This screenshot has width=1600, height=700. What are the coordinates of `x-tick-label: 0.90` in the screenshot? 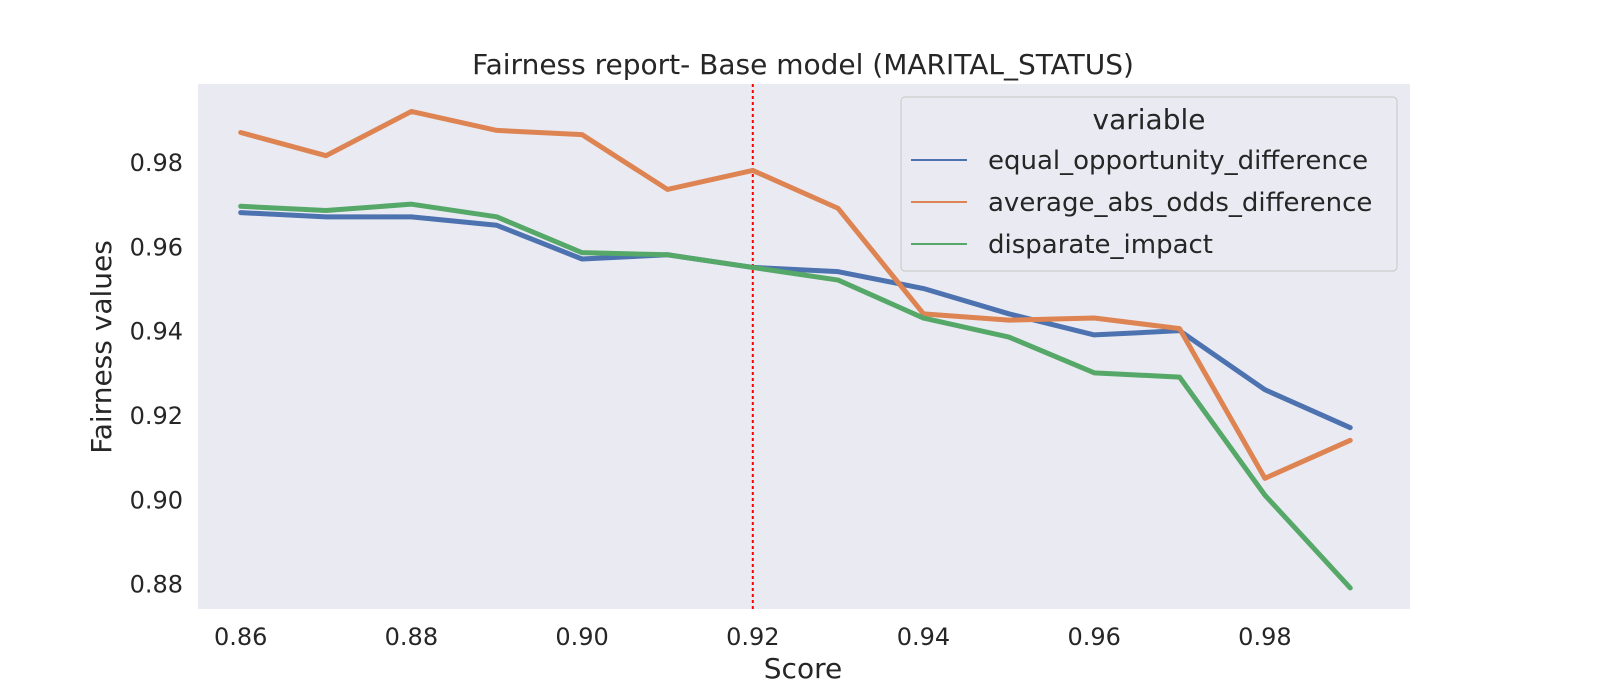 It's located at (581, 637).